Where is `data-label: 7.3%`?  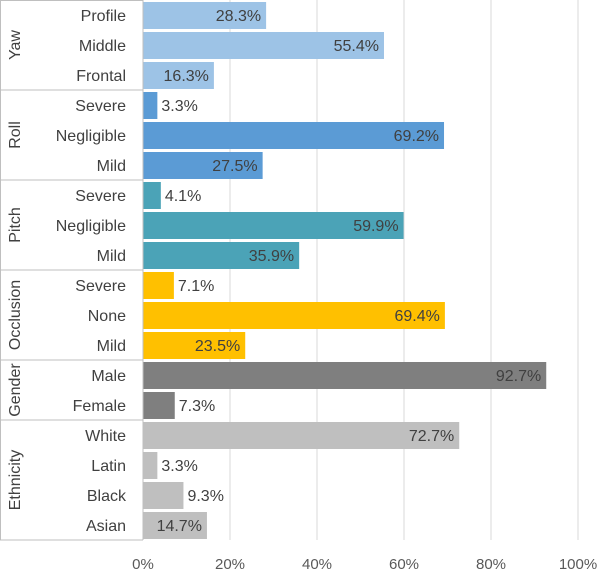
data-label: 7.3% is located at coordinates (197, 406).